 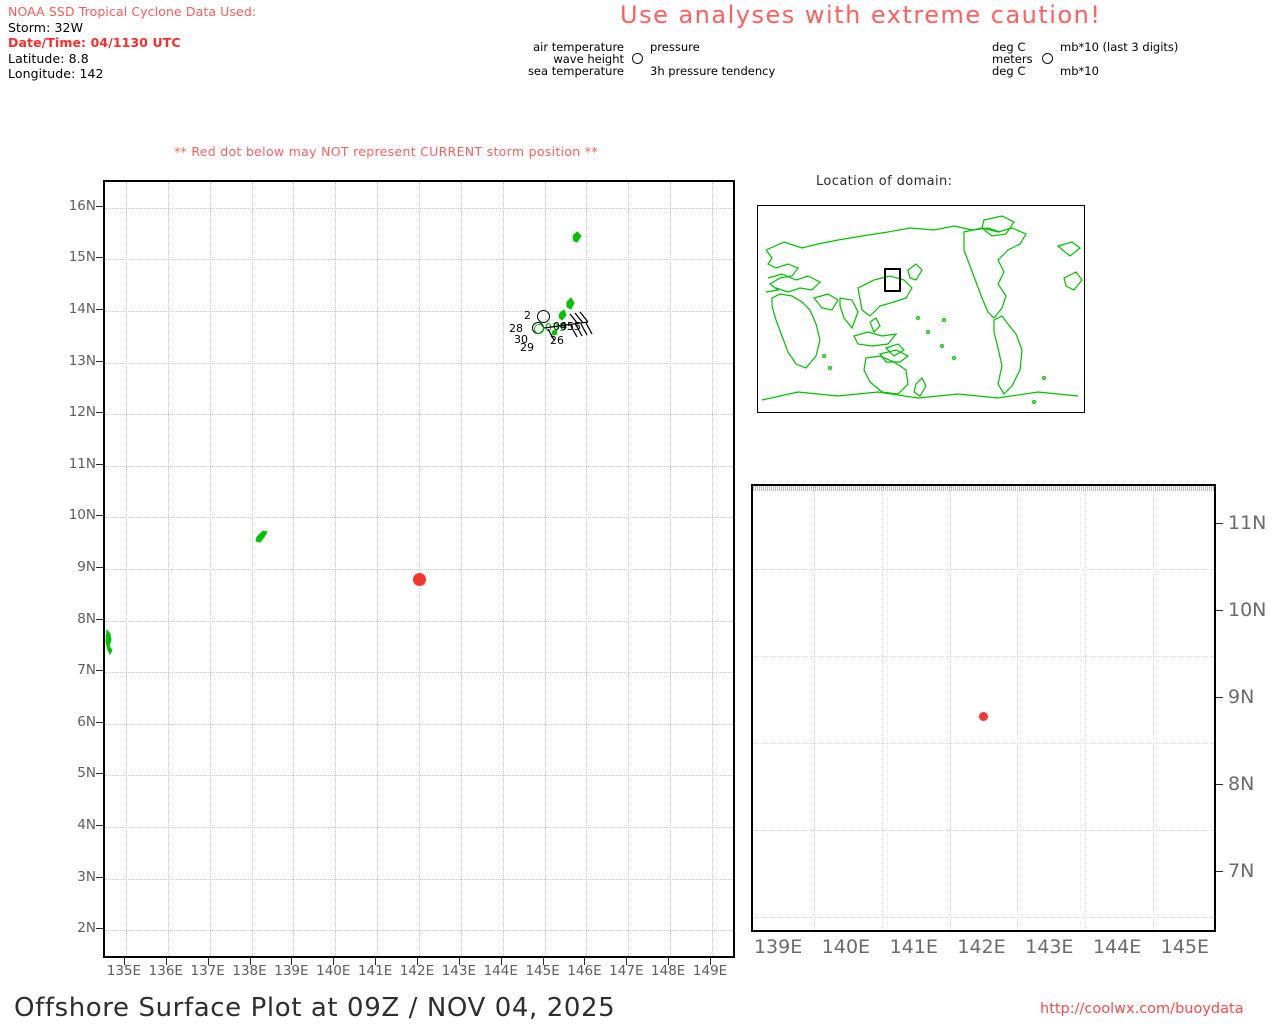 I want to click on x-tick-label-main: 137E, so click(x=207, y=971).